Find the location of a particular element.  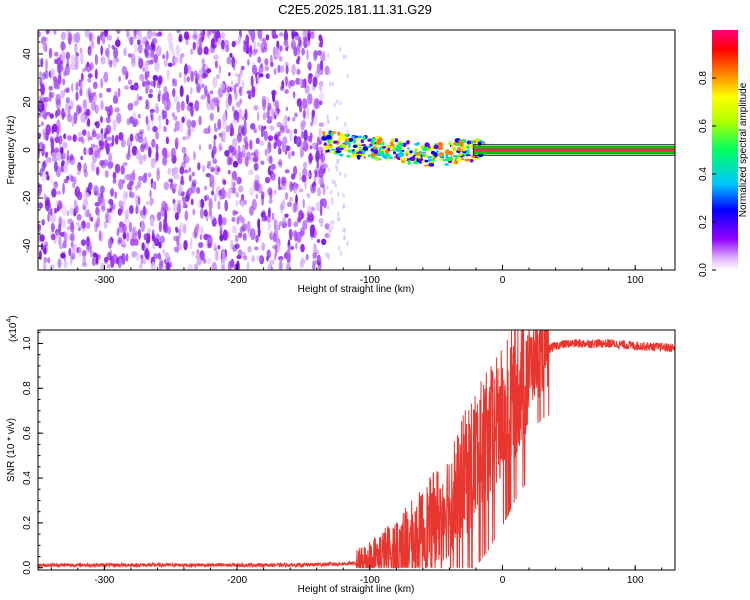

spectrogram-x-tick-label: -300 is located at coordinates (104, 280).